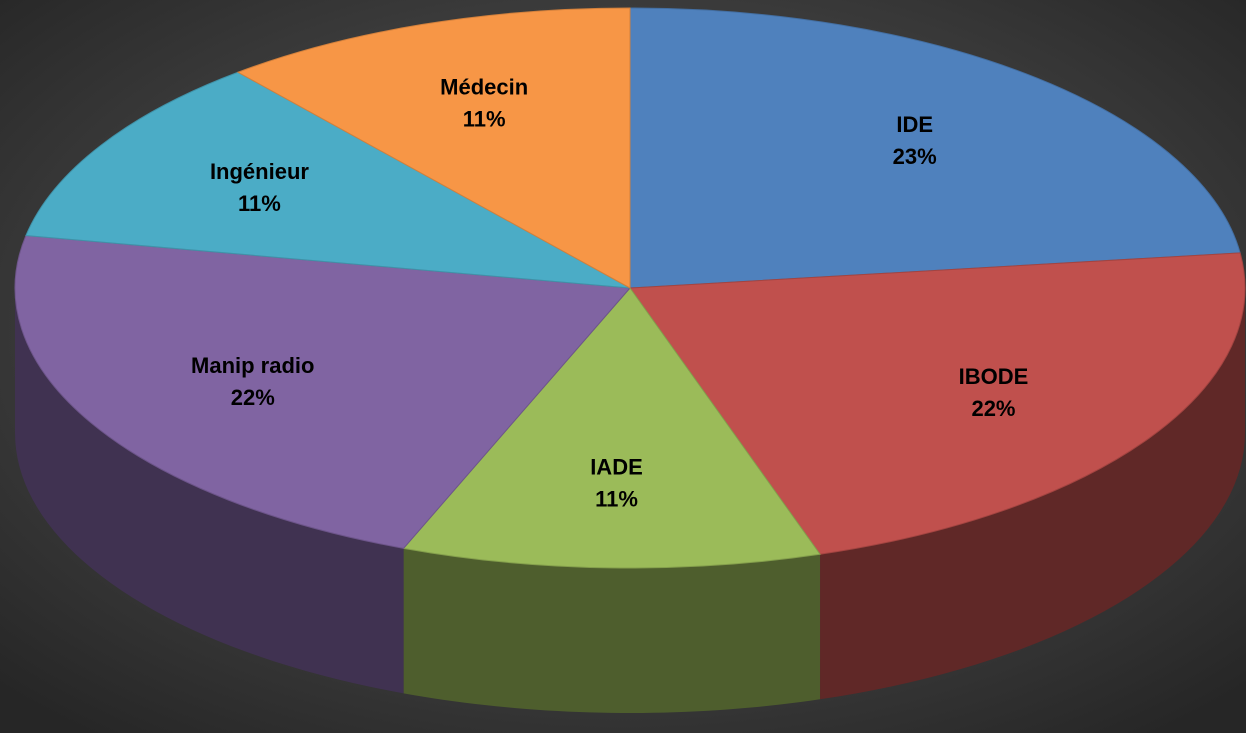 The image size is (1246, 733). What do you see at coordinates (484, 86) in the screenshot?
I see `slice-label: Médecin` at bounding box center [484, 86].